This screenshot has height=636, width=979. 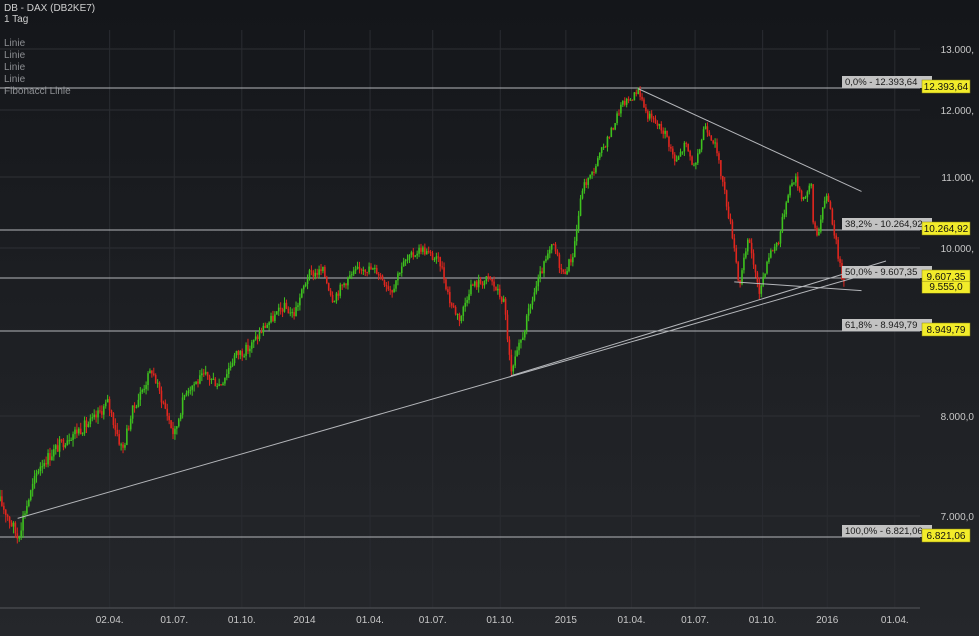 I want to click on y-tick-label: 13.000,, so click(x=957, y=50).